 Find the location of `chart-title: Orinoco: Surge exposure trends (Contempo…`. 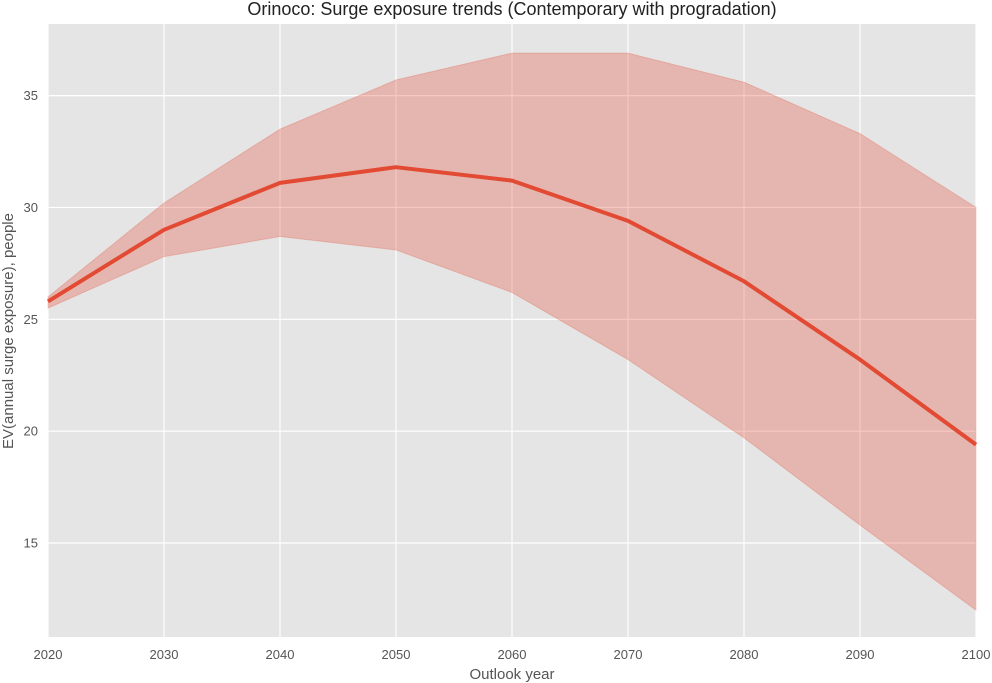

chart-title: Orinoco: Surge exposure trends (Contempo… is located at coordinates (511, 9).